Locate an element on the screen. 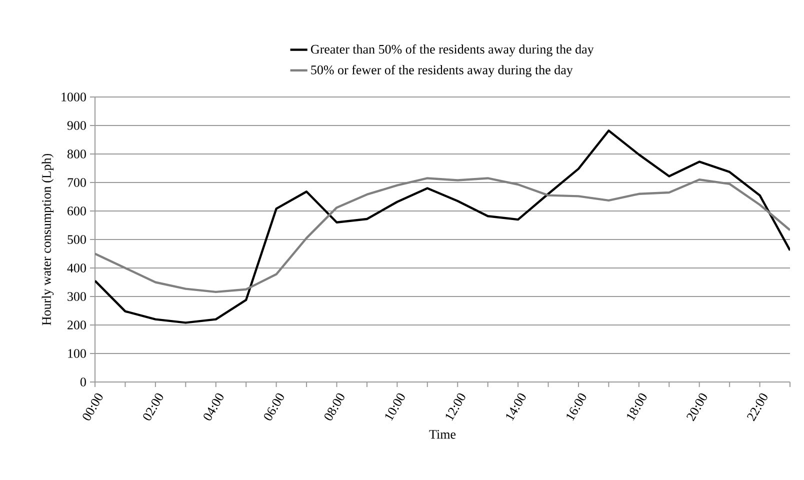 This screenshot has height=480, width=804. y-tick-label: 300 is located at coordinates (77, 296).